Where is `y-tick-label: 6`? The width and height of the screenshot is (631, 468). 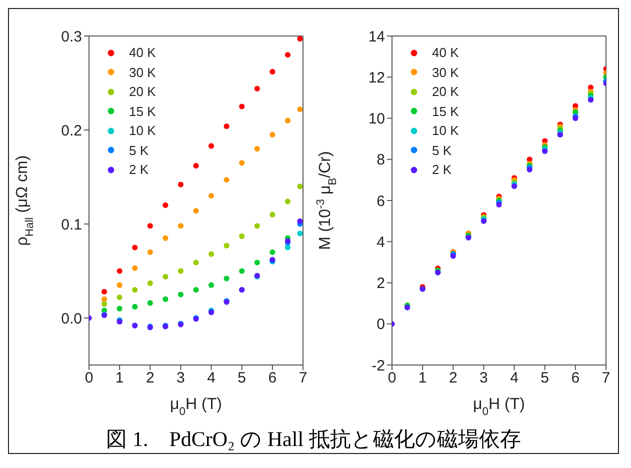
y-tick-label: 6 is located at coordinates (380, 201).